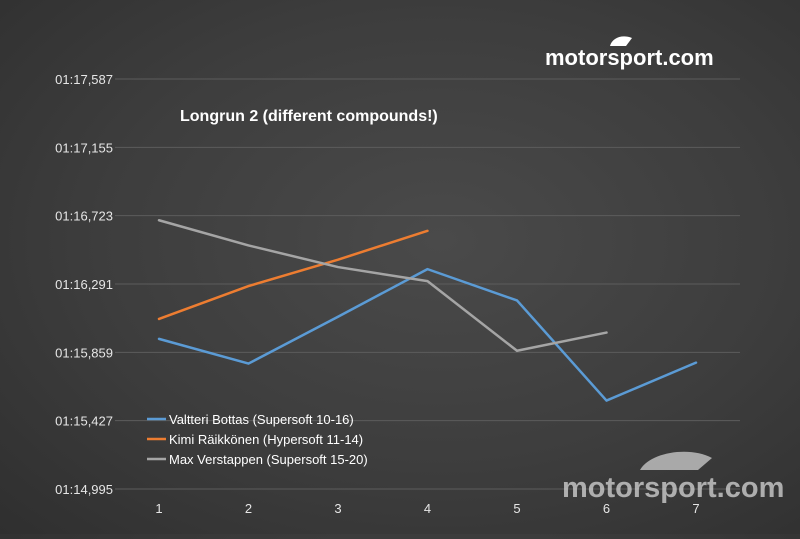  I want to click on x-tick-label-4: 5, so click(516, 508).